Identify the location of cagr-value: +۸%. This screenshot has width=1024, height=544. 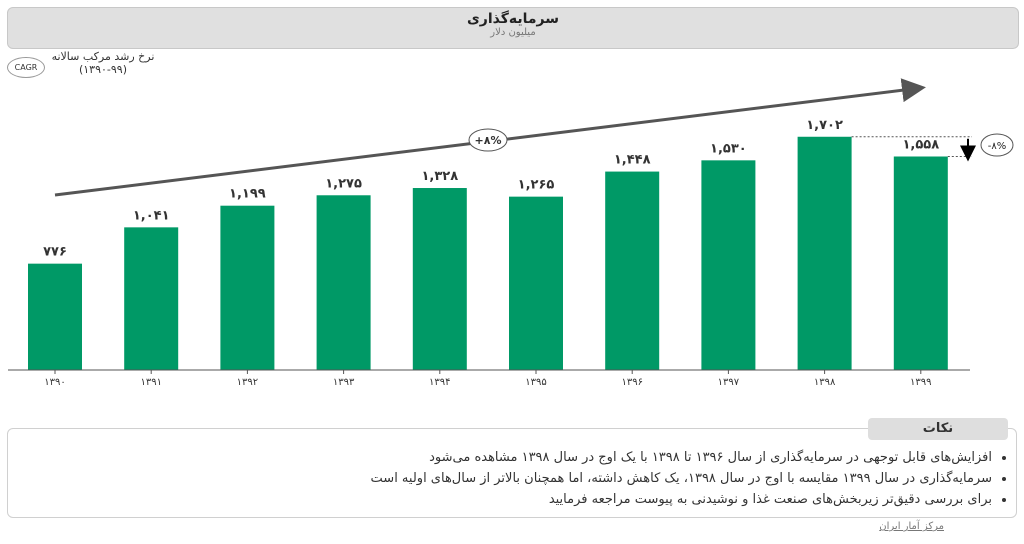
(488, 140).